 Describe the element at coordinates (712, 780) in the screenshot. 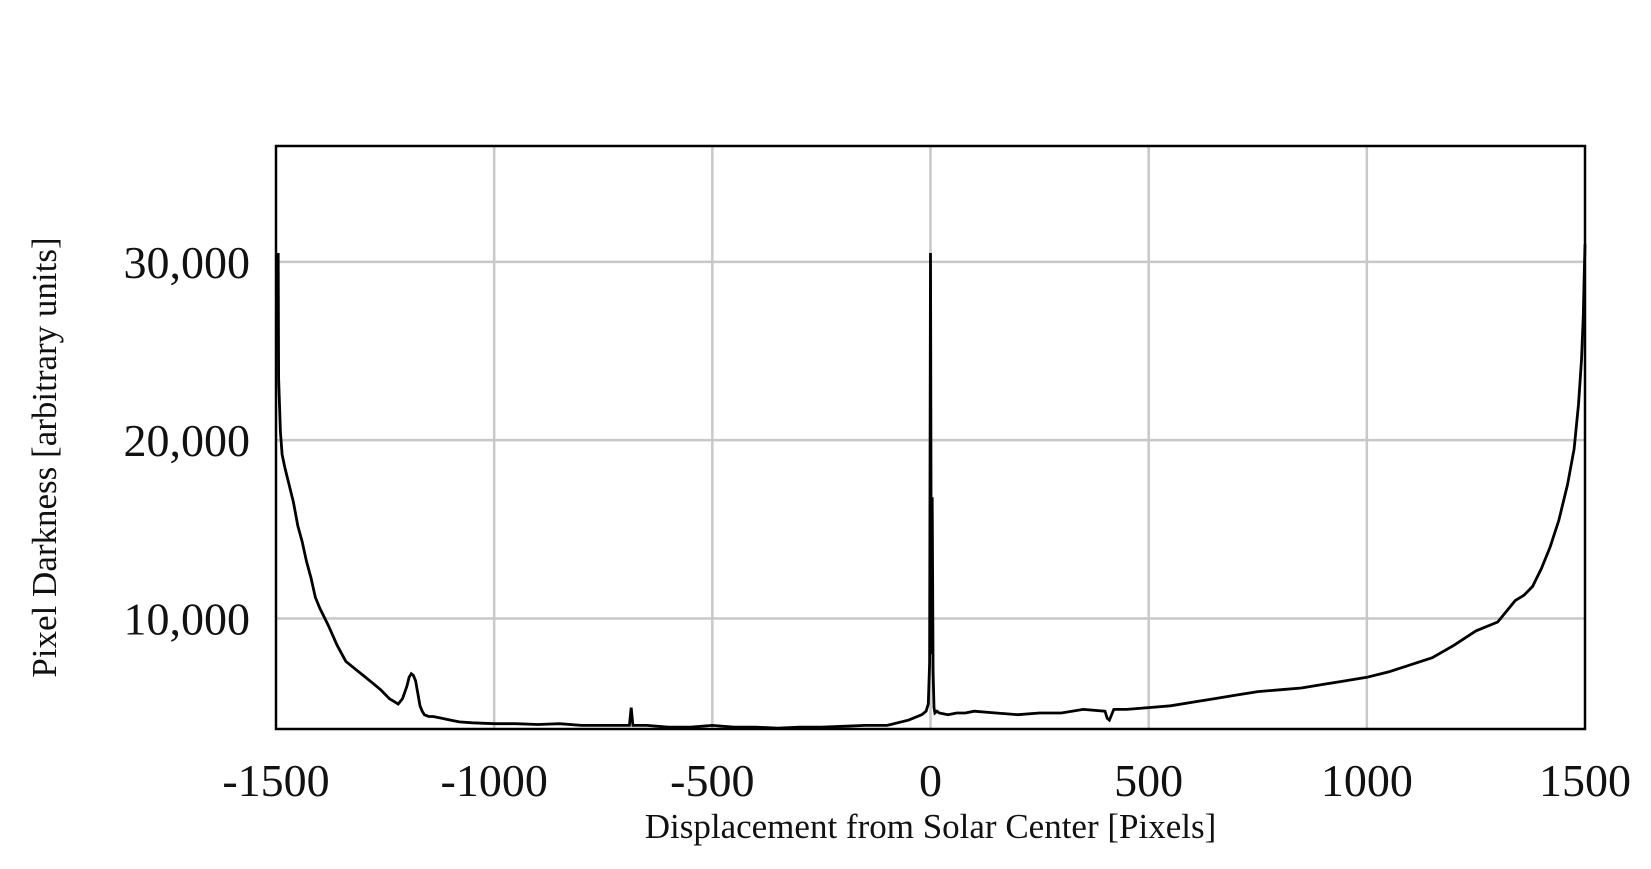

I see `x-tick-label: -500` at that location.